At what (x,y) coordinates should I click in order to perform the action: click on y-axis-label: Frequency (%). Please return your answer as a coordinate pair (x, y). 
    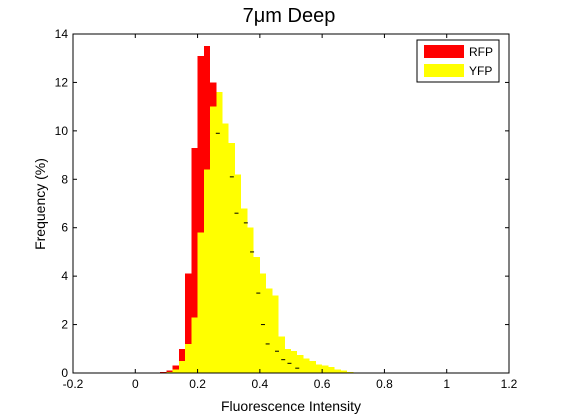
    Looking at the image, I should click on (40, 204).